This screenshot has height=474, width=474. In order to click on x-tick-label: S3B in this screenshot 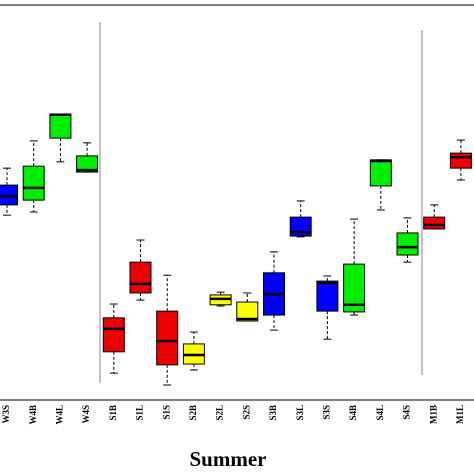, I will do `click(273, 413)`.